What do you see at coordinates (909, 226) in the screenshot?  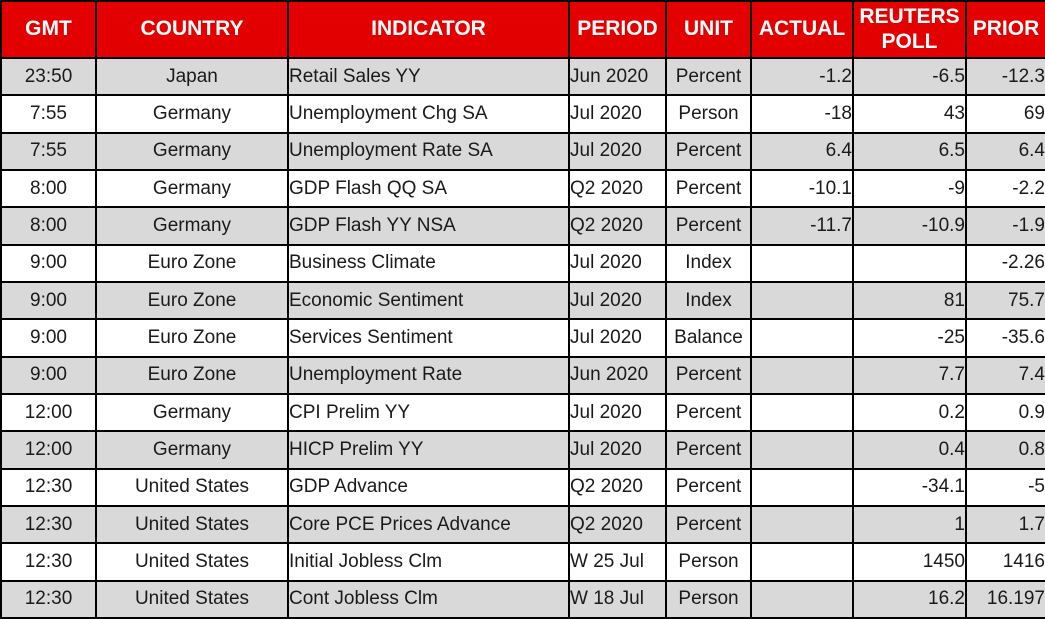 I see `cell-reuters-poll: -10.9` at bounding box center [909, 226].